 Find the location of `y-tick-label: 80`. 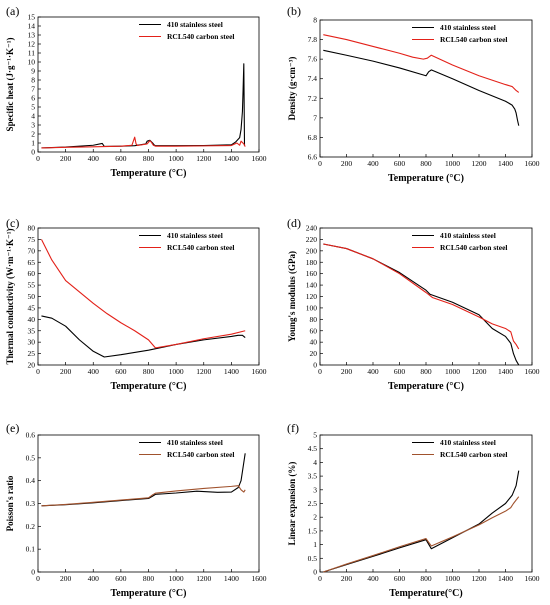

y-tick-label: 80 is located at coordinates (314, 319).